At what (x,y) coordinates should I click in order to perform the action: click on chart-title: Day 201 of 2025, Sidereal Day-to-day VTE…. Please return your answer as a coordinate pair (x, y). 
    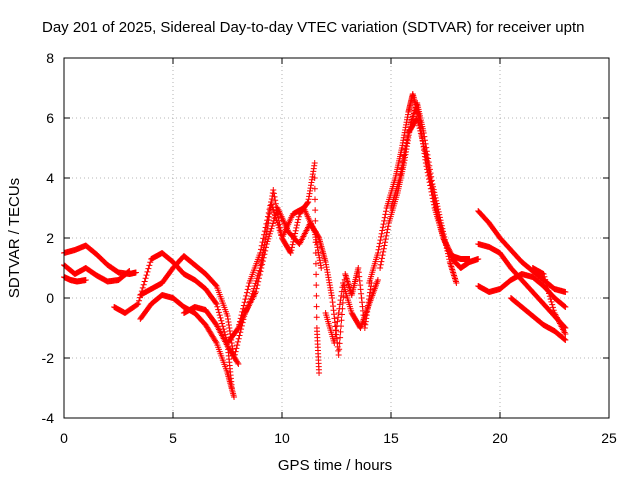
    Looking at the image, I should click on (313, 27).